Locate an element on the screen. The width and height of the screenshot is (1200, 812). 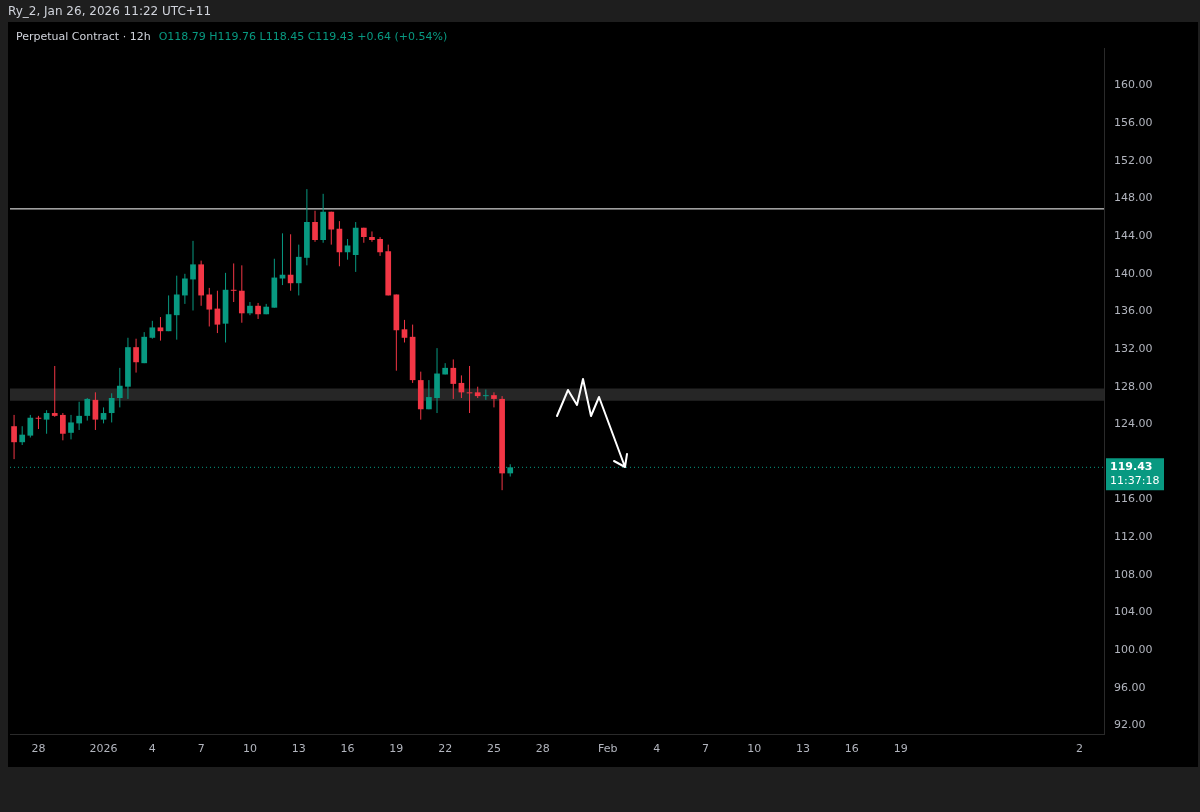
x-tick-label: Feb is located at coordinates (608, 749).